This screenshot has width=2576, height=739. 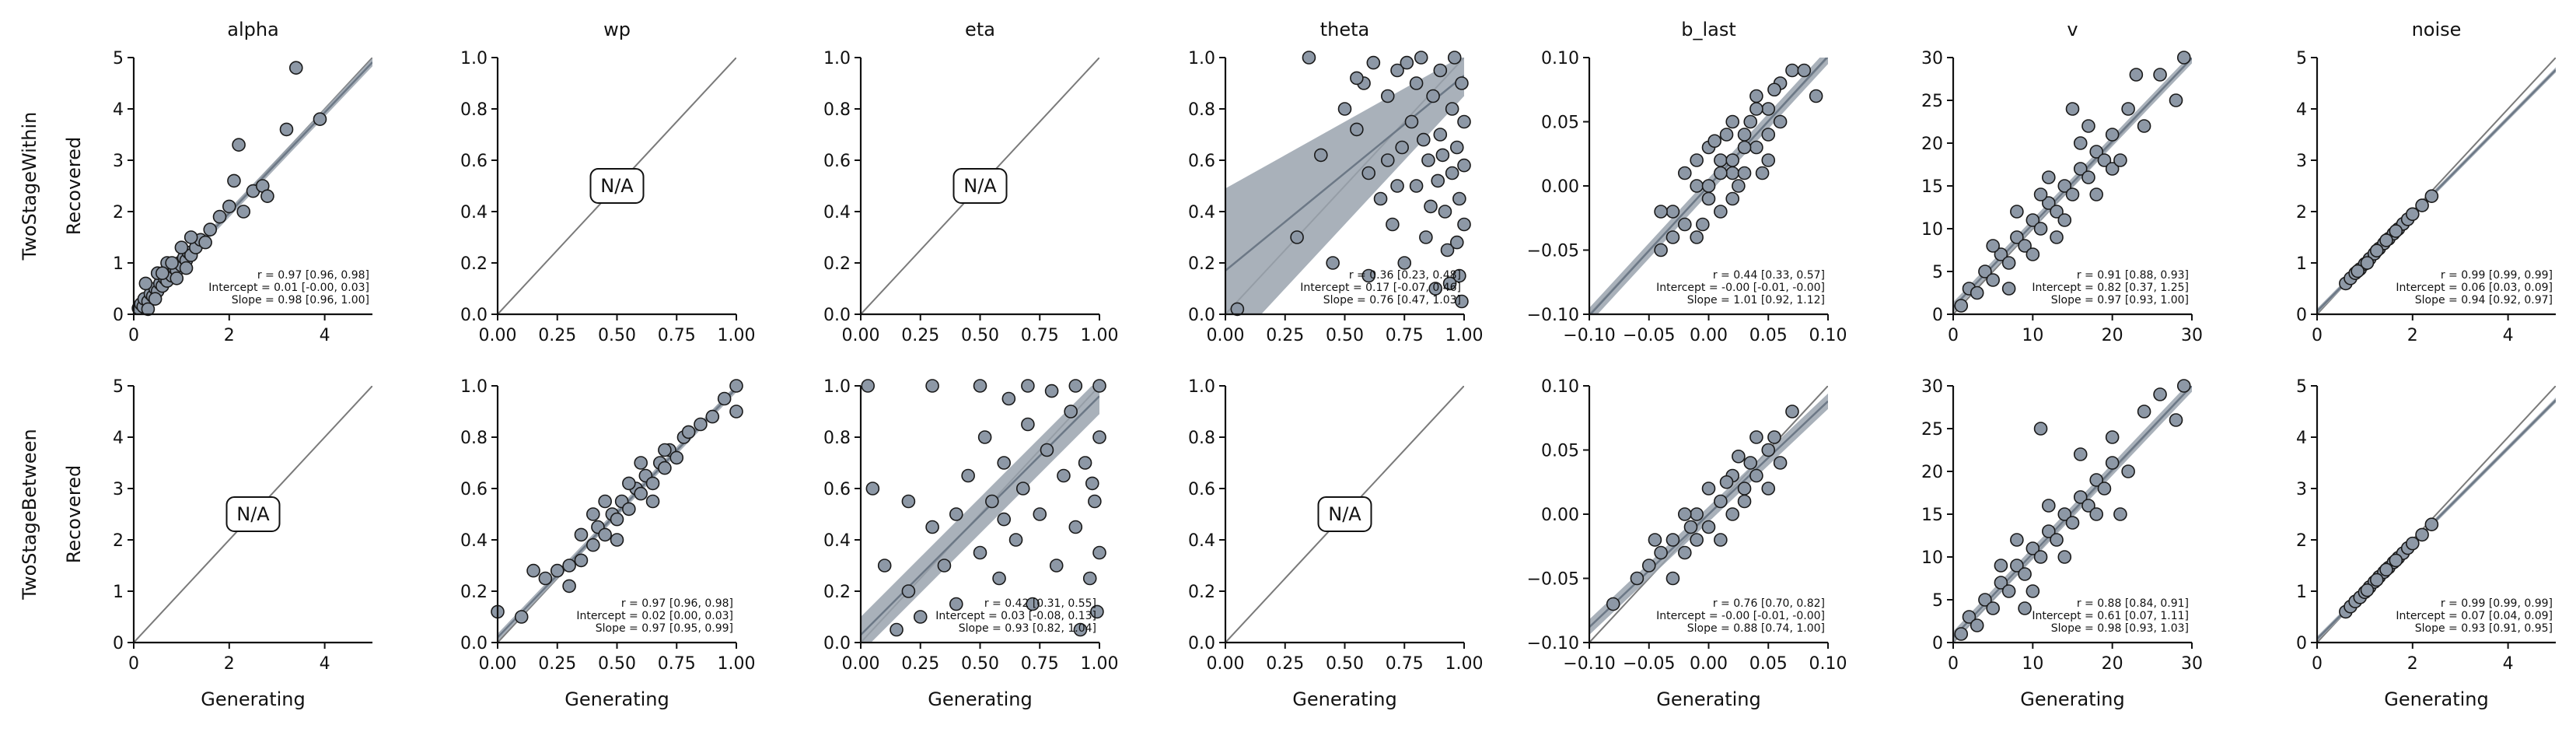 What do you see at coordinates (2301, 438) in the screenshot?
I see `panel-1-noise-ytick-label-4: 4` at bounding box center [2301, 438].